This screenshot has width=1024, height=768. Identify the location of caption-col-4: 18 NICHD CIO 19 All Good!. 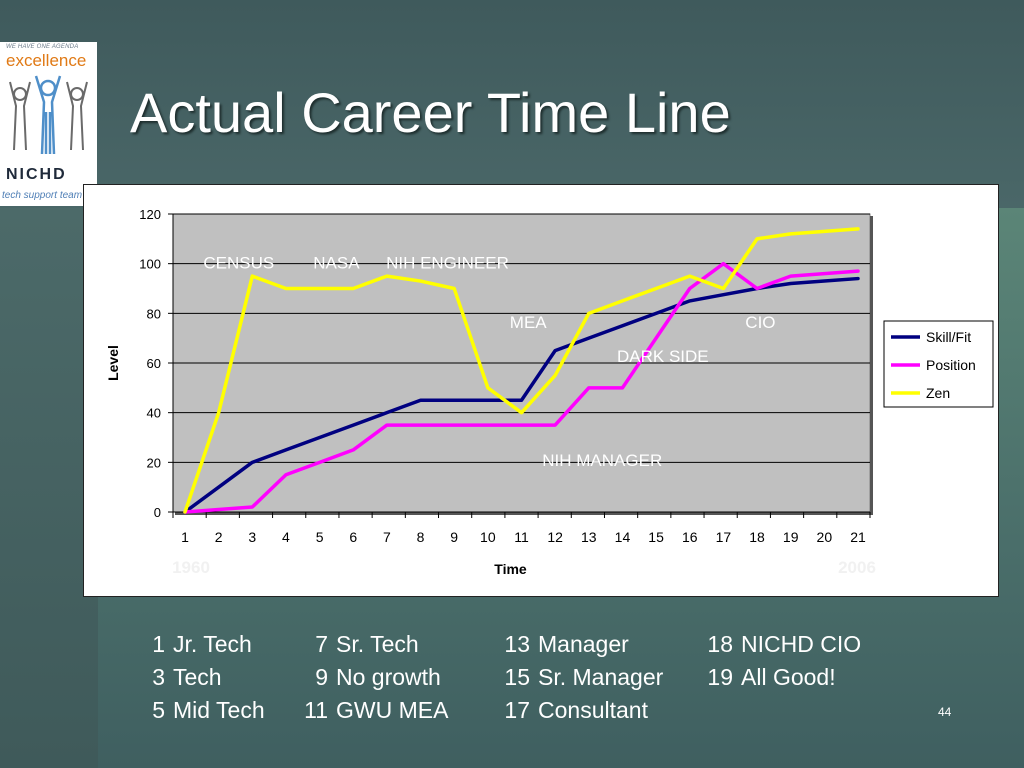
(780, 661).